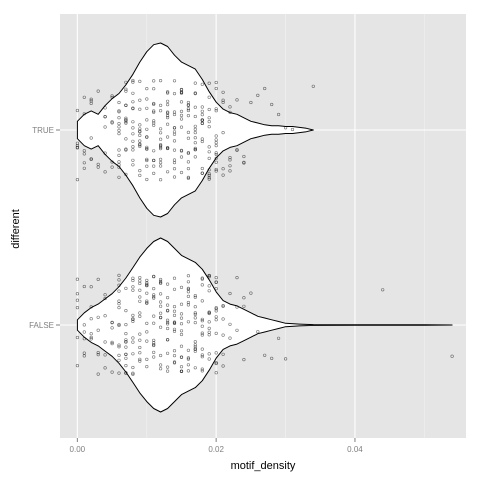 This screenshot has height=480, width=480. What do you see at coordinates (78, 449) in the screenshot?
I see `x-tick-label: 0.00` at bounding box center [78, 449].